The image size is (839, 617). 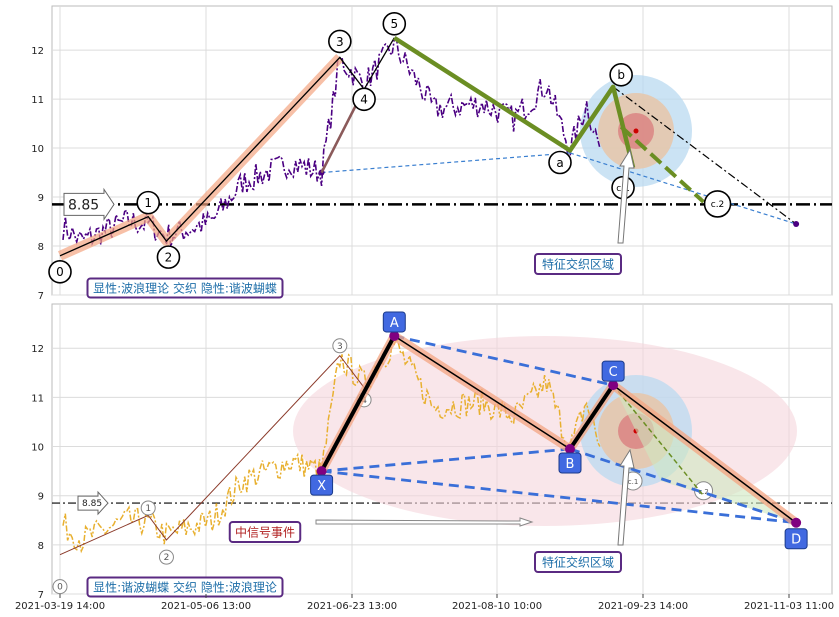 I want to click on top-caption: 显性:波浪理论 交织 隐性:谐波蝴蝶, so click(x=185, y=288).